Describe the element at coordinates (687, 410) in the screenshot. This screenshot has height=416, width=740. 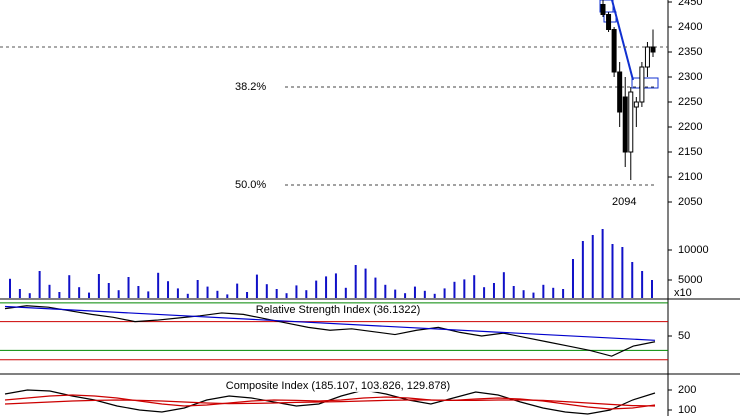
I see `y-tick-label: 100` at that location.